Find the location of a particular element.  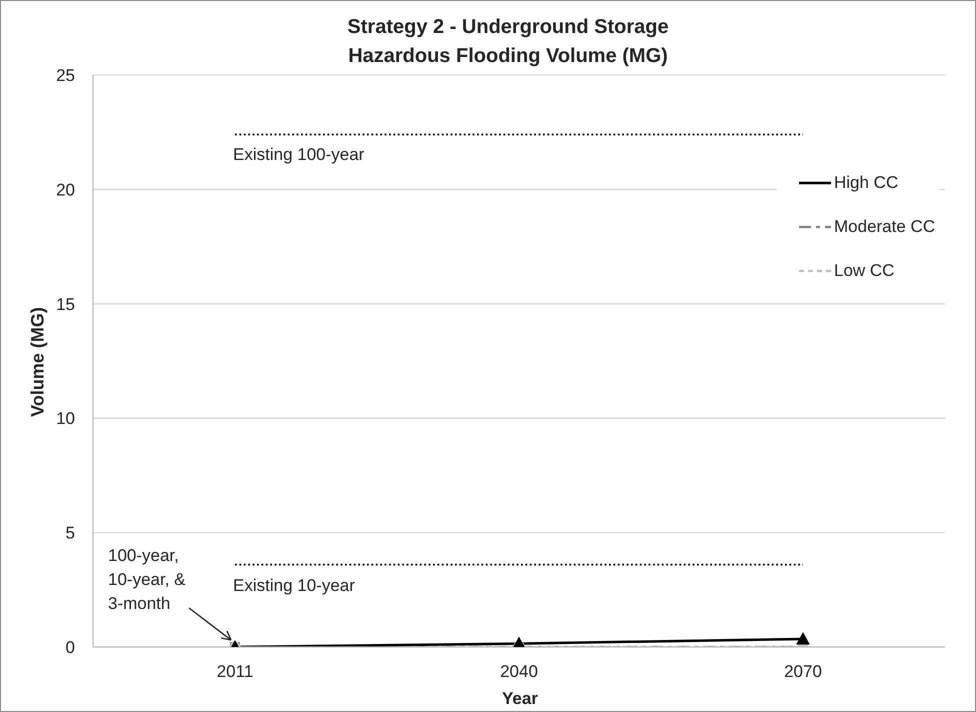

ref-line-label: Existing 100-year is located at coordinates (298, 155).